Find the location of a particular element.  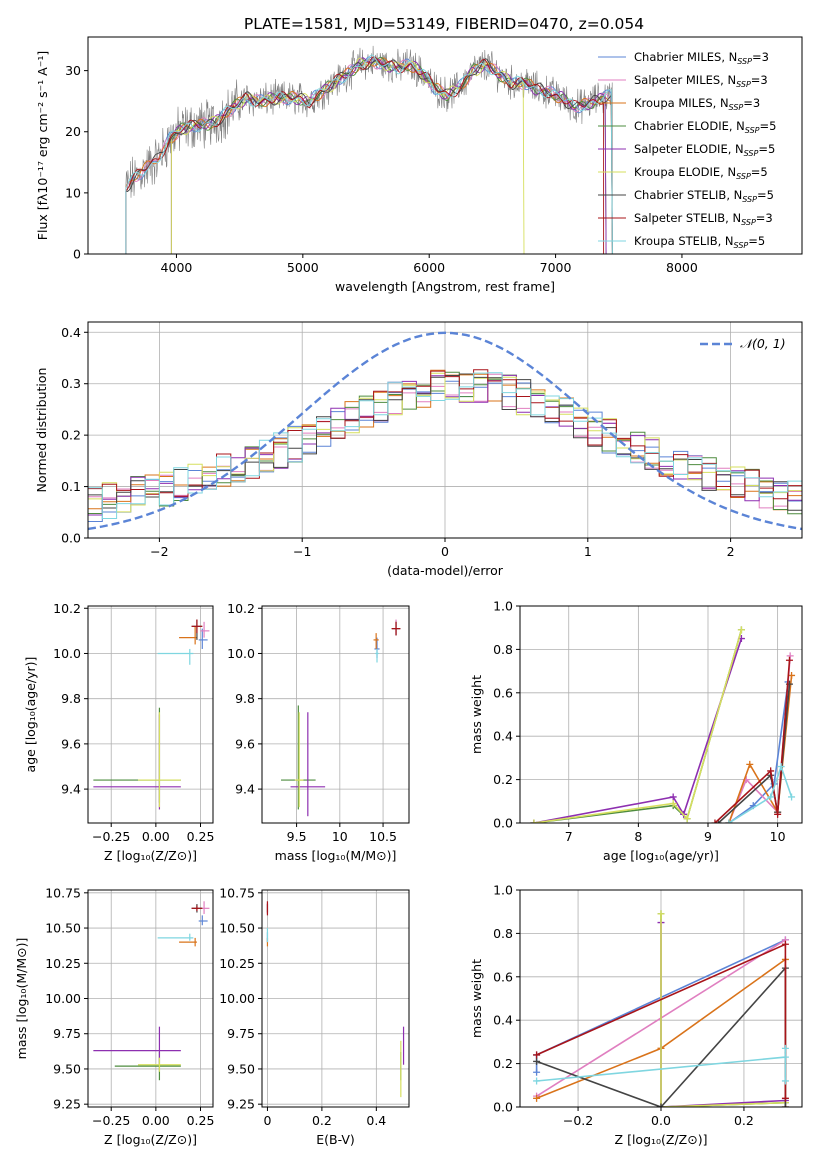

x-tick-label: 9 is located at coordinates (708, 836).